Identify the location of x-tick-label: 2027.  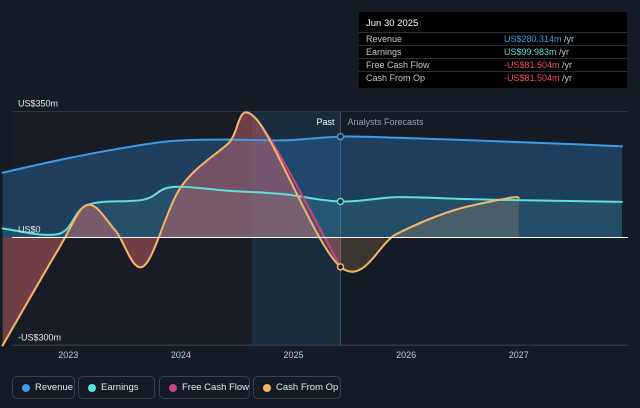
(519, 355).